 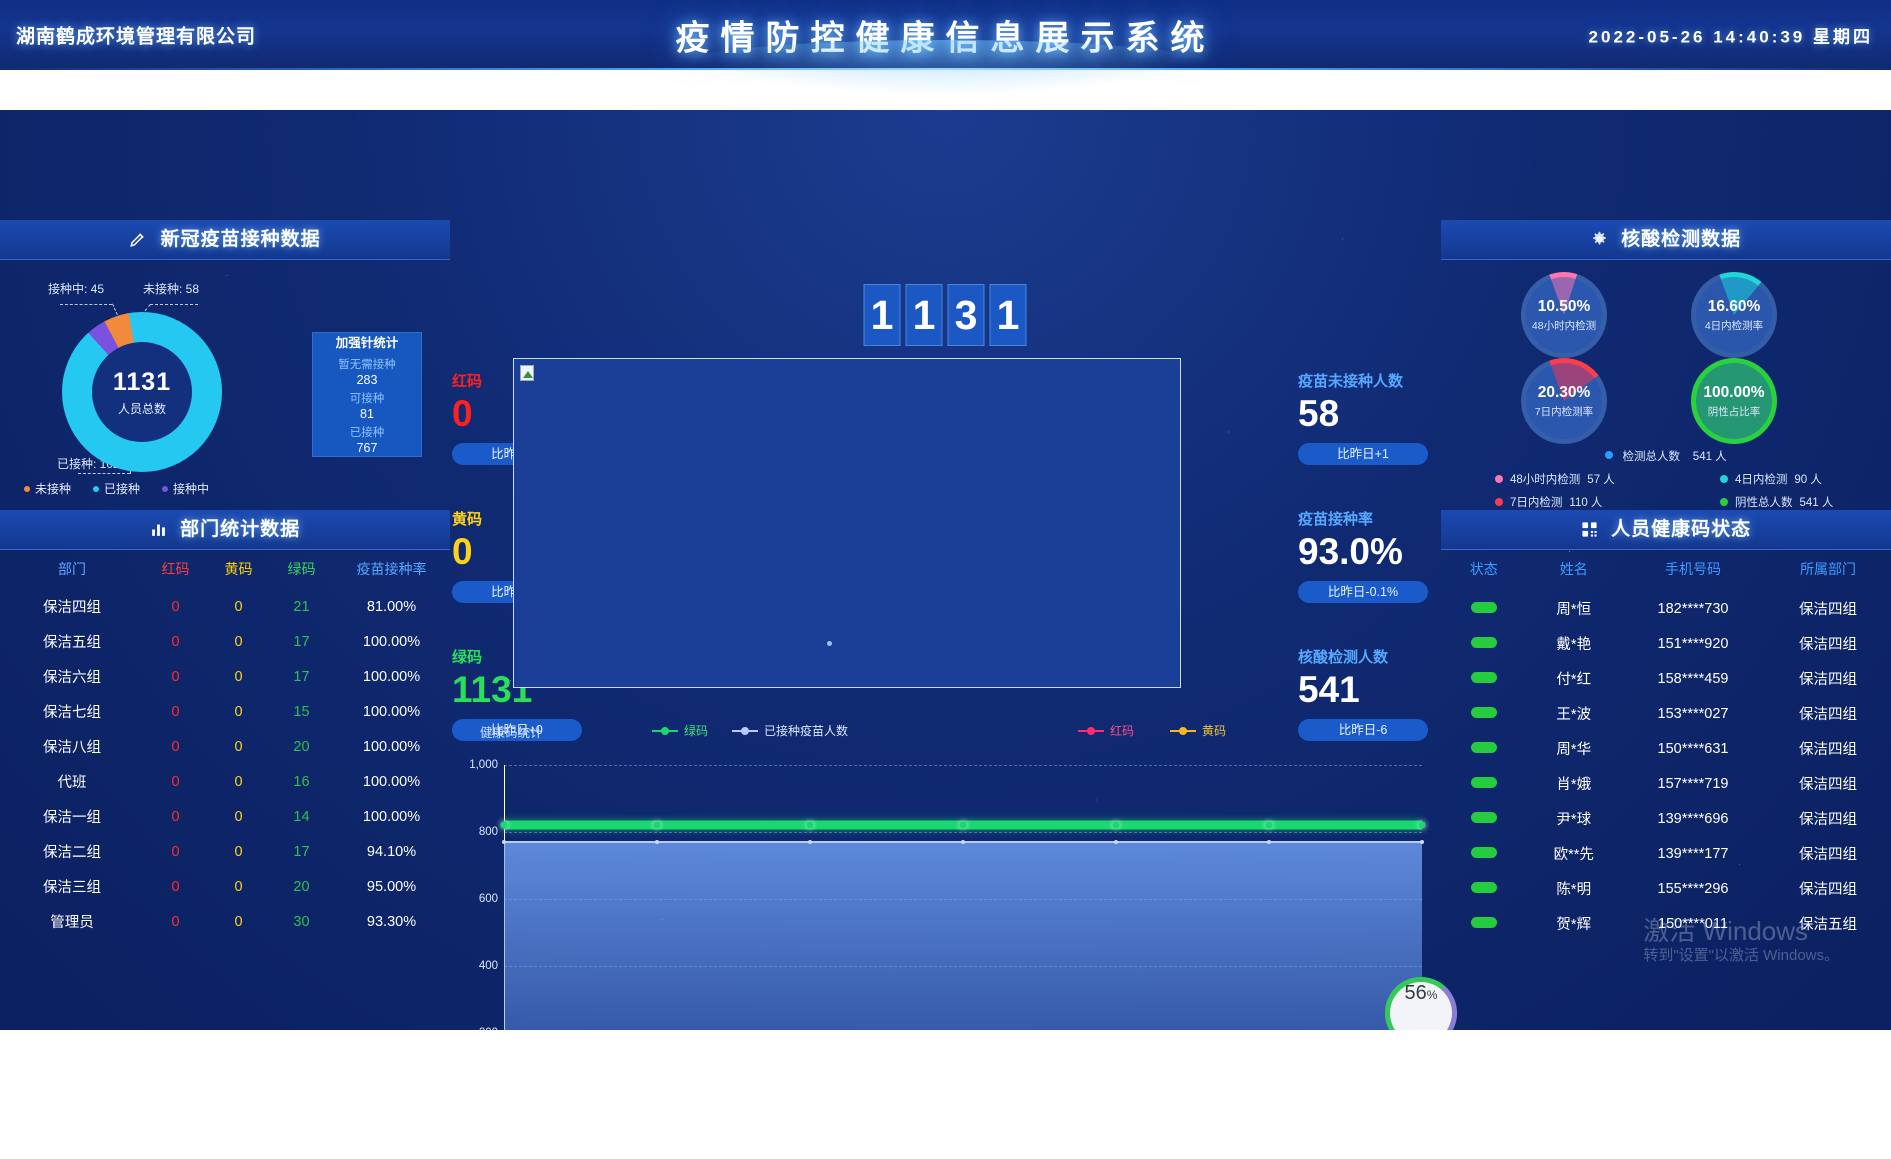 I want to click on series-area-vaccinated, so click(x=963, y=936).